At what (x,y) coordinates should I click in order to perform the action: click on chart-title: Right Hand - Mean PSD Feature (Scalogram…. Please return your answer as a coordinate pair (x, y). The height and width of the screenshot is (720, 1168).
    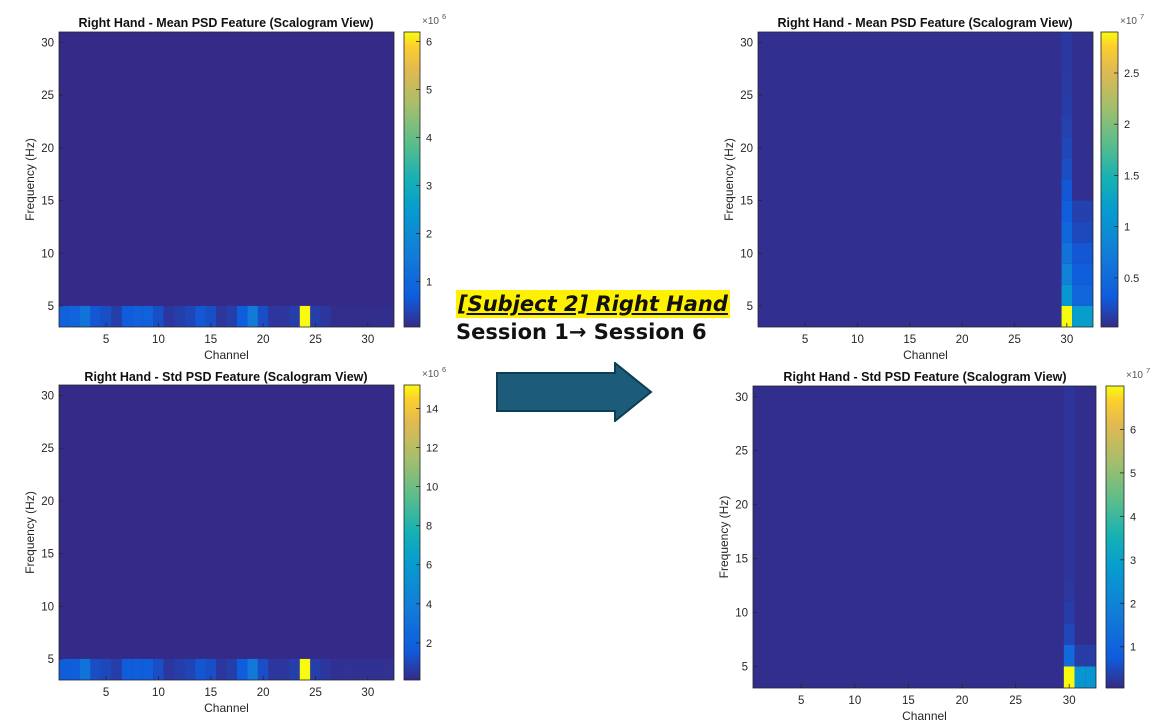
    Looking at the image, I should click on (226, 23).